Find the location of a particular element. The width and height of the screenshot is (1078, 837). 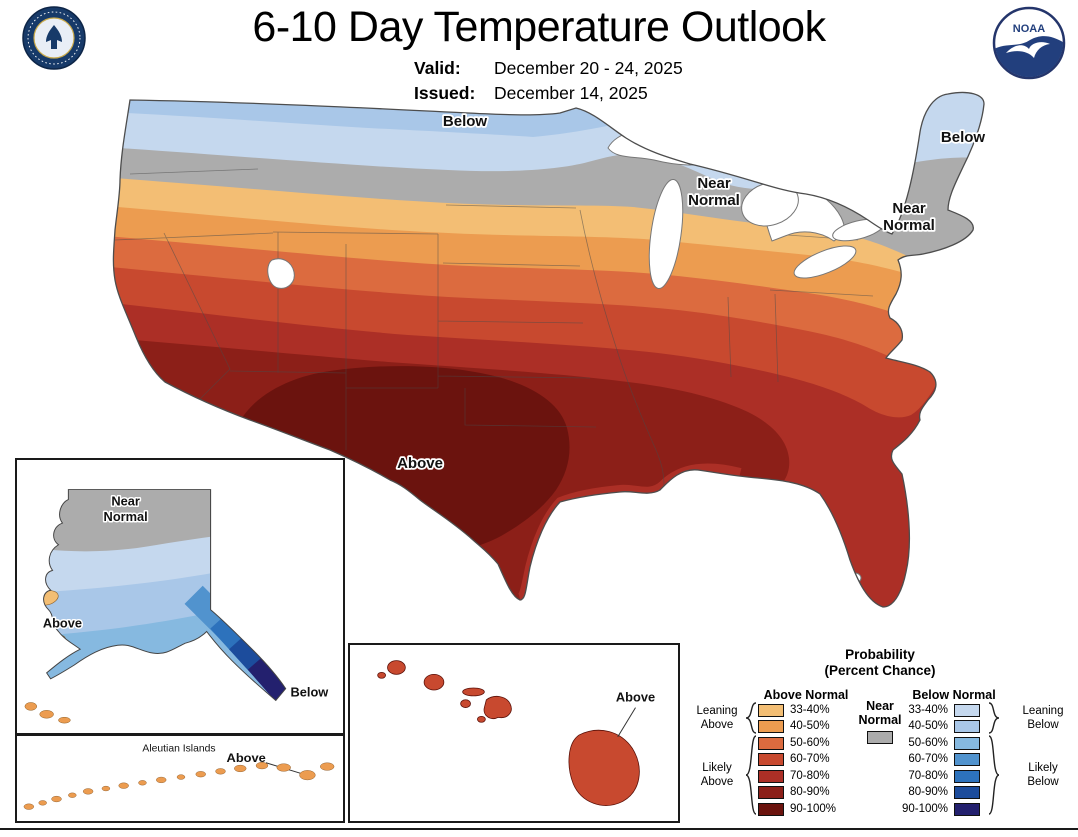

hawaii-map: Above is located at coordinates (517, 733).